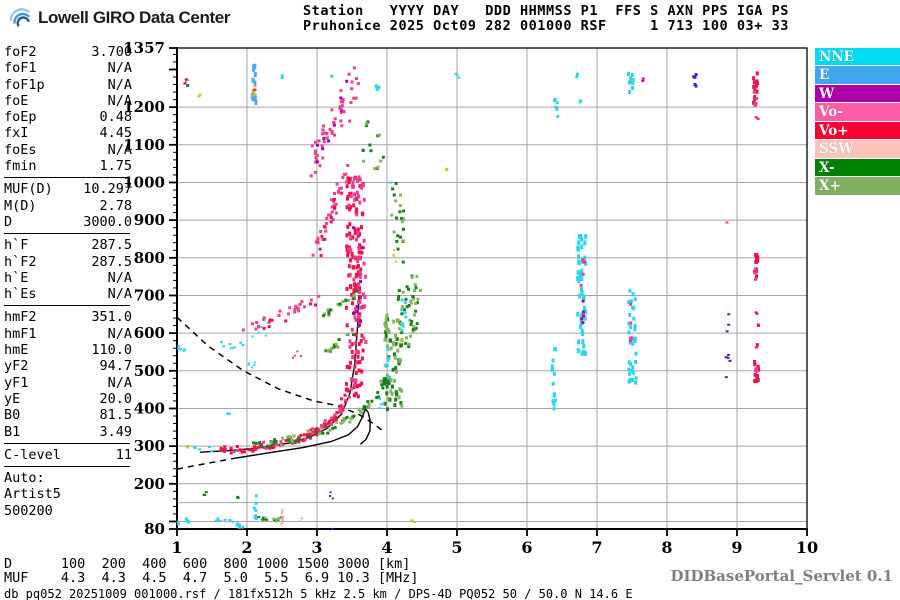 The image size is (900, 600). I want to click on param-label: h`Es, so click(20, 294).